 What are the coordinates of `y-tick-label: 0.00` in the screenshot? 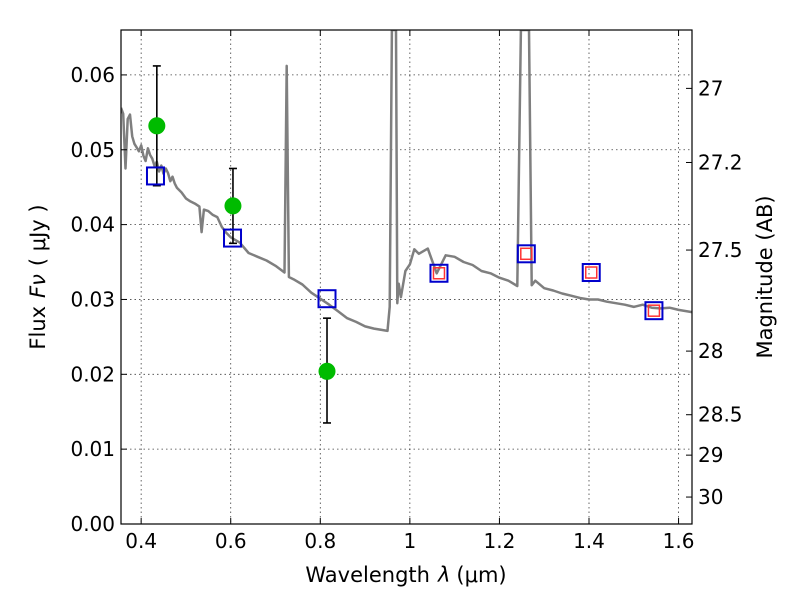 It's located at (92, 524).